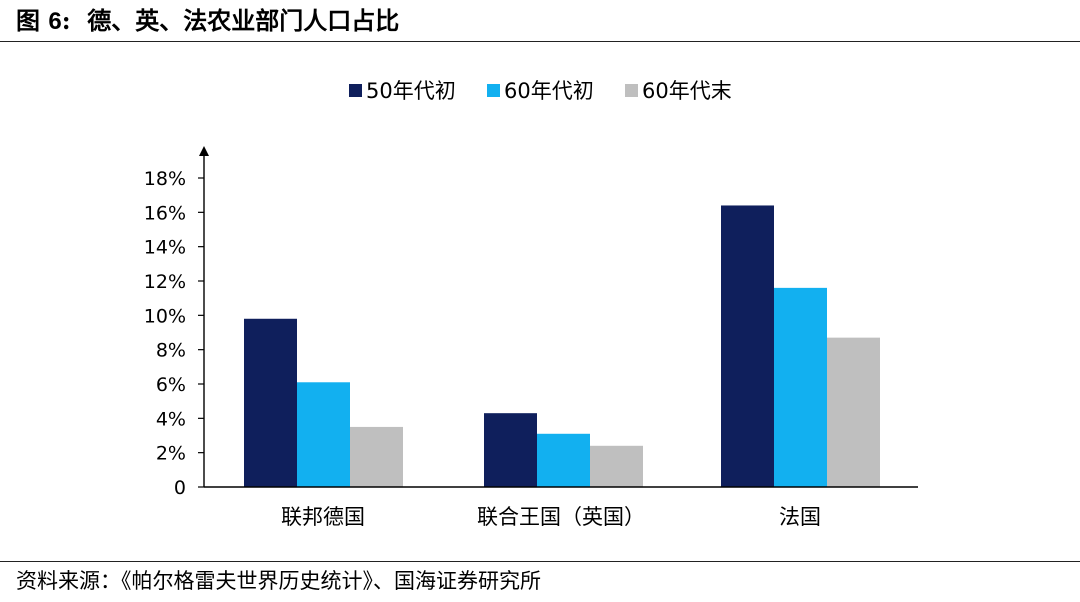 The height and width of the screenshot is (602, 1080). Describe the element at coordinates (411, 91) in the screenshot. I see `legend-label-1: 50年代初` at that location.